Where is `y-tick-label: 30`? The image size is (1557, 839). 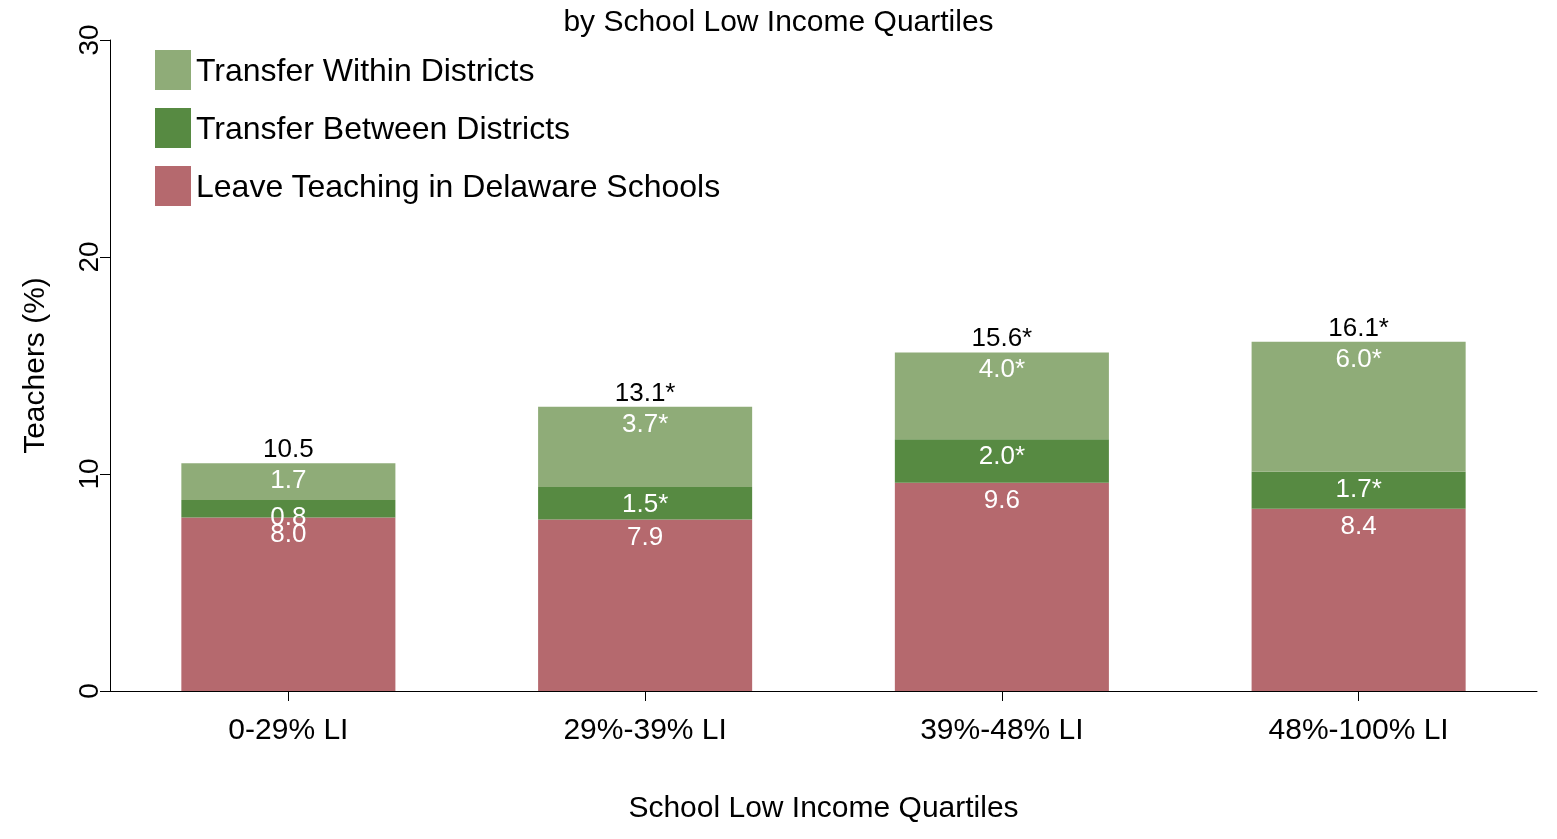
y-tick-label: 30 is located at coordinates (88, 40).